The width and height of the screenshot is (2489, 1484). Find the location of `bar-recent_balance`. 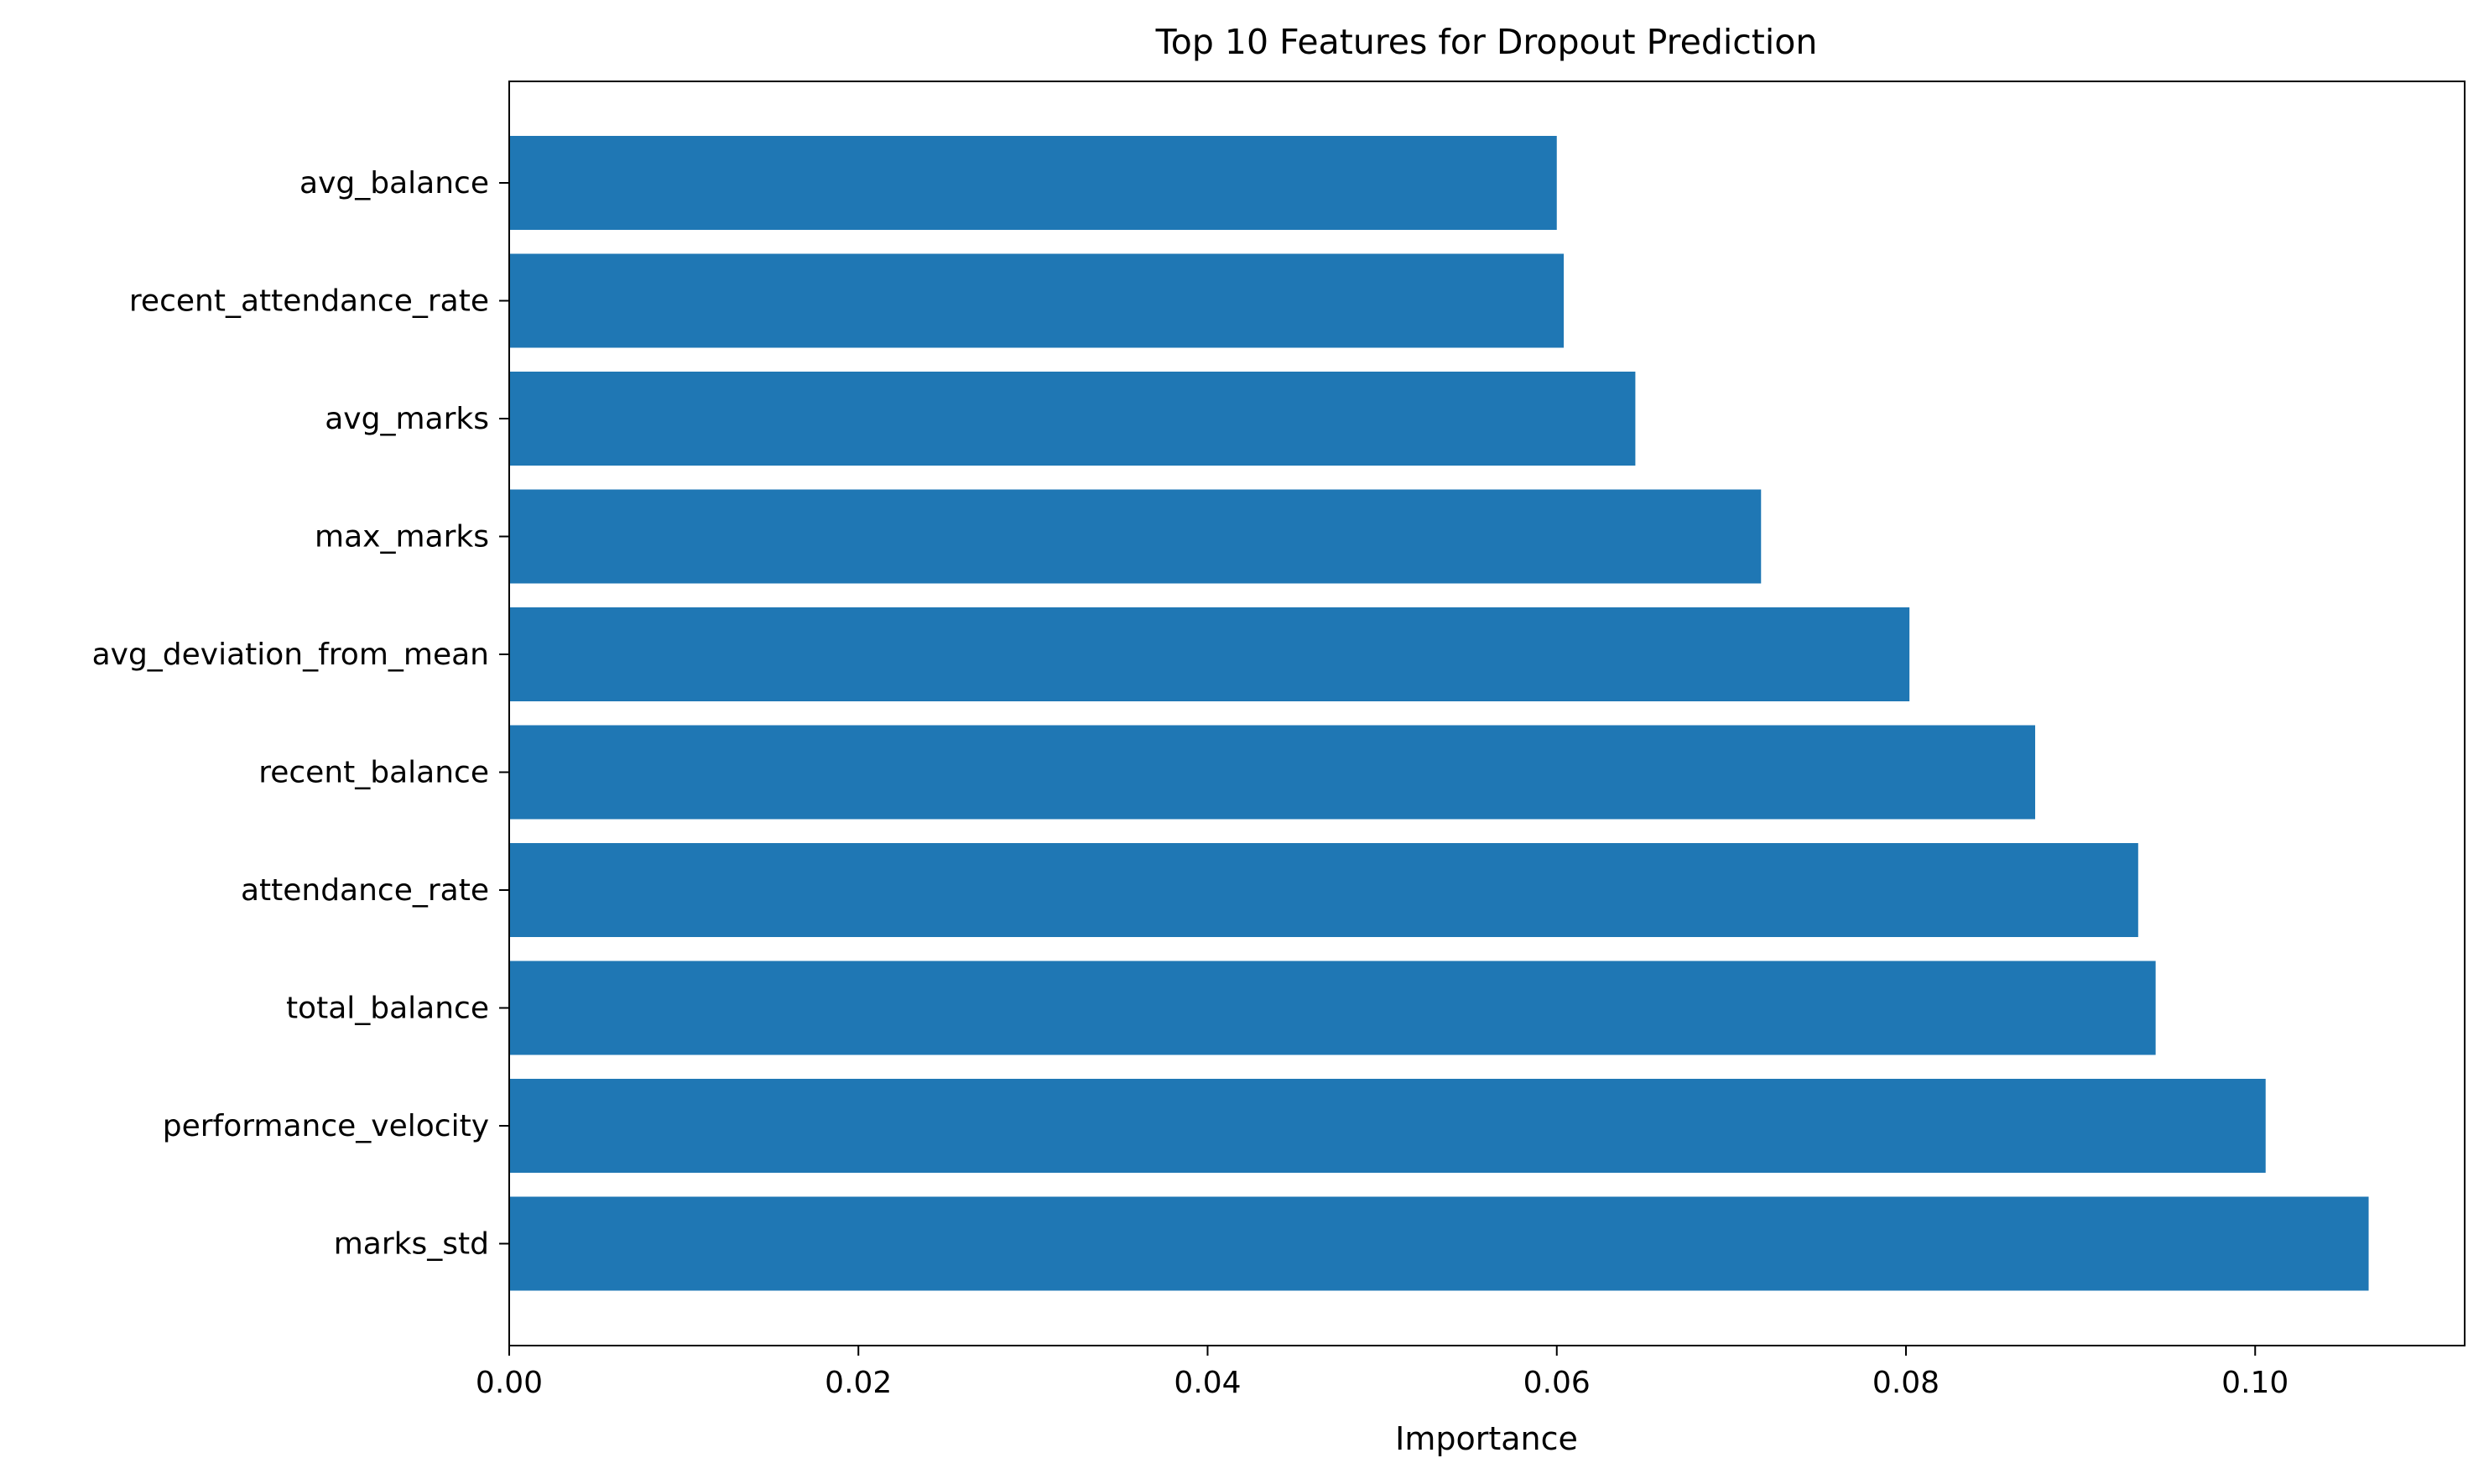

bar-recent_balance is located at coordinates (1272, 772).